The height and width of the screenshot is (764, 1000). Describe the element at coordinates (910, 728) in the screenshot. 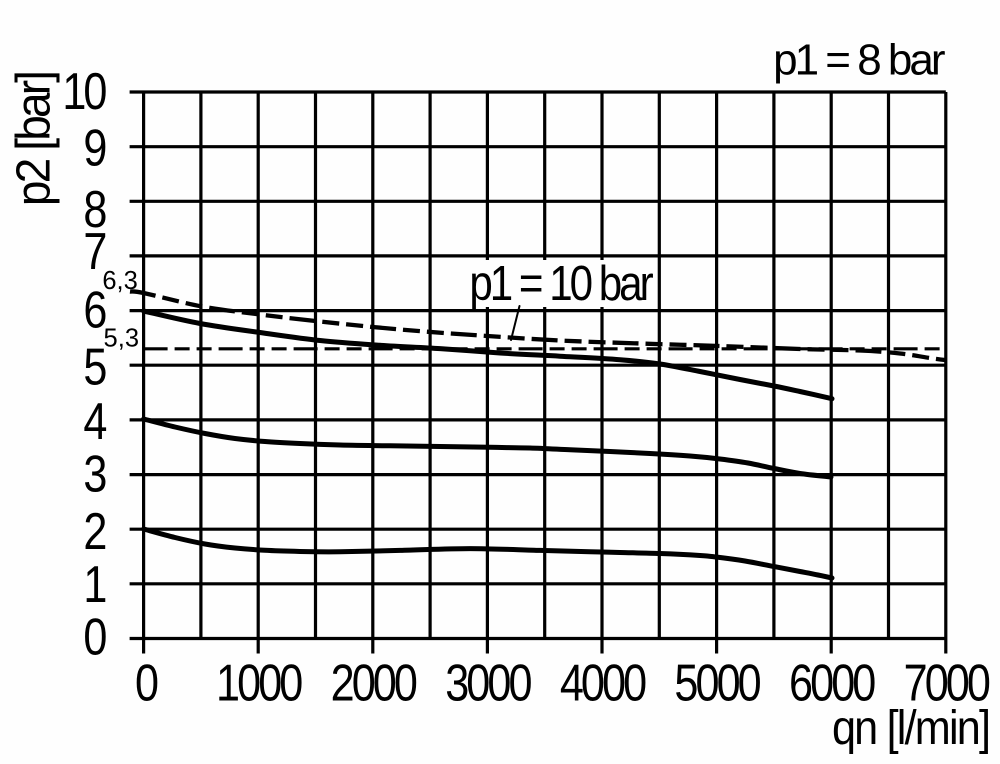

I see `svg-text: qn [l/min]` at that location.